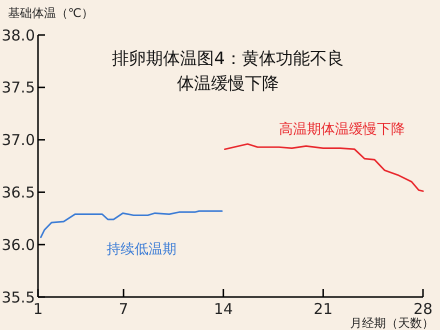 Image resolution: width=440 pixels, height=330 pixels. Describe the element at coordinates (18, 192) in the screenshot. I see `y-tick-label: 36.5` at that location.